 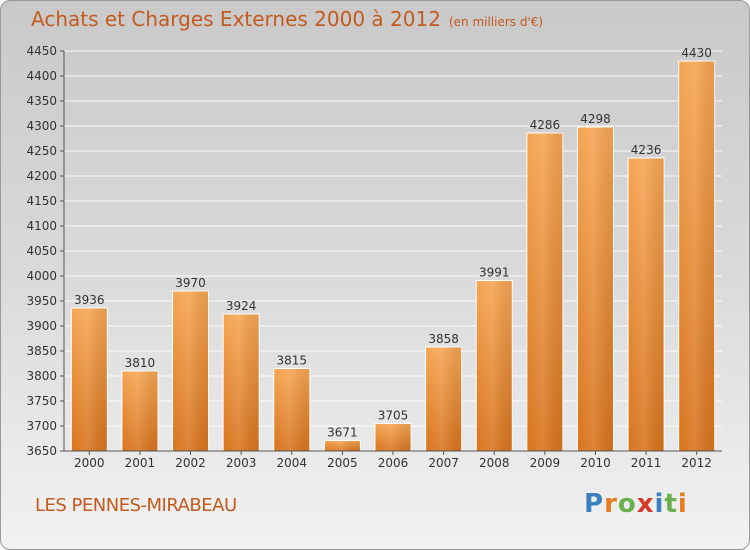 What do you see at coordinates (41, 126) in the screenshot?
I see `y-tick-label: 4300` at bounding box center [41, 126].